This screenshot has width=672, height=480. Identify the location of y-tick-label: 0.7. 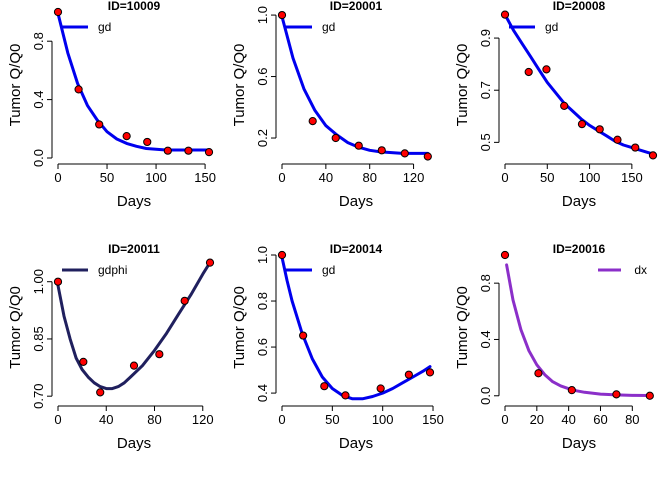
(485, 90).